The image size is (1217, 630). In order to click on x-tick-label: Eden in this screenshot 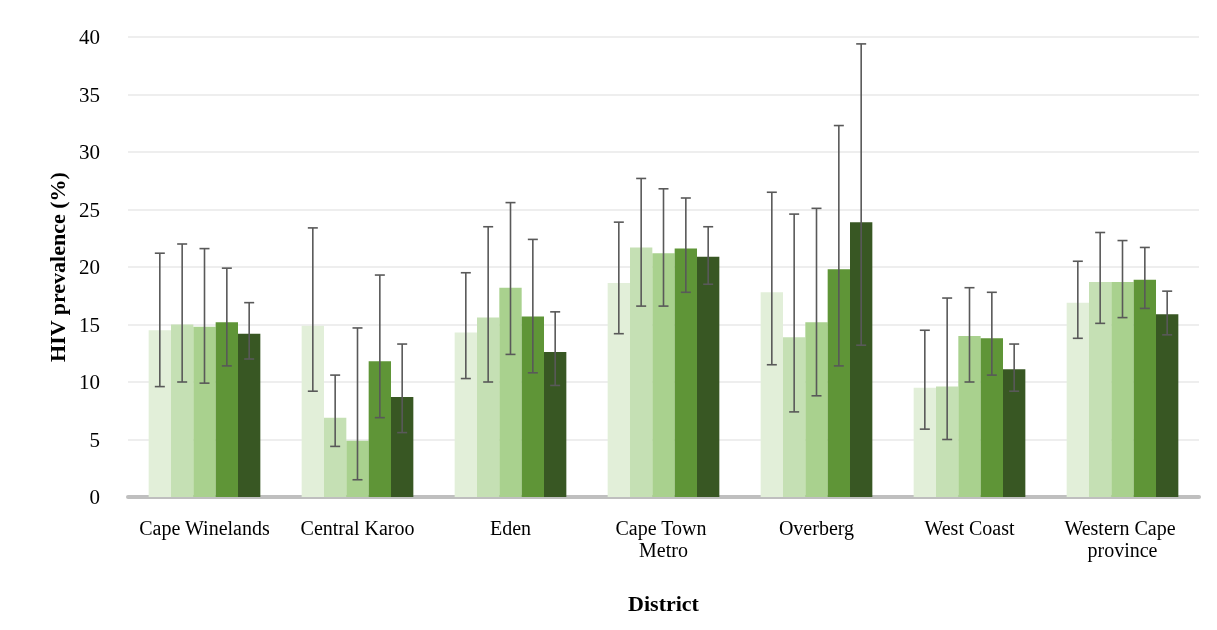, I will do `click(510, 528)`.